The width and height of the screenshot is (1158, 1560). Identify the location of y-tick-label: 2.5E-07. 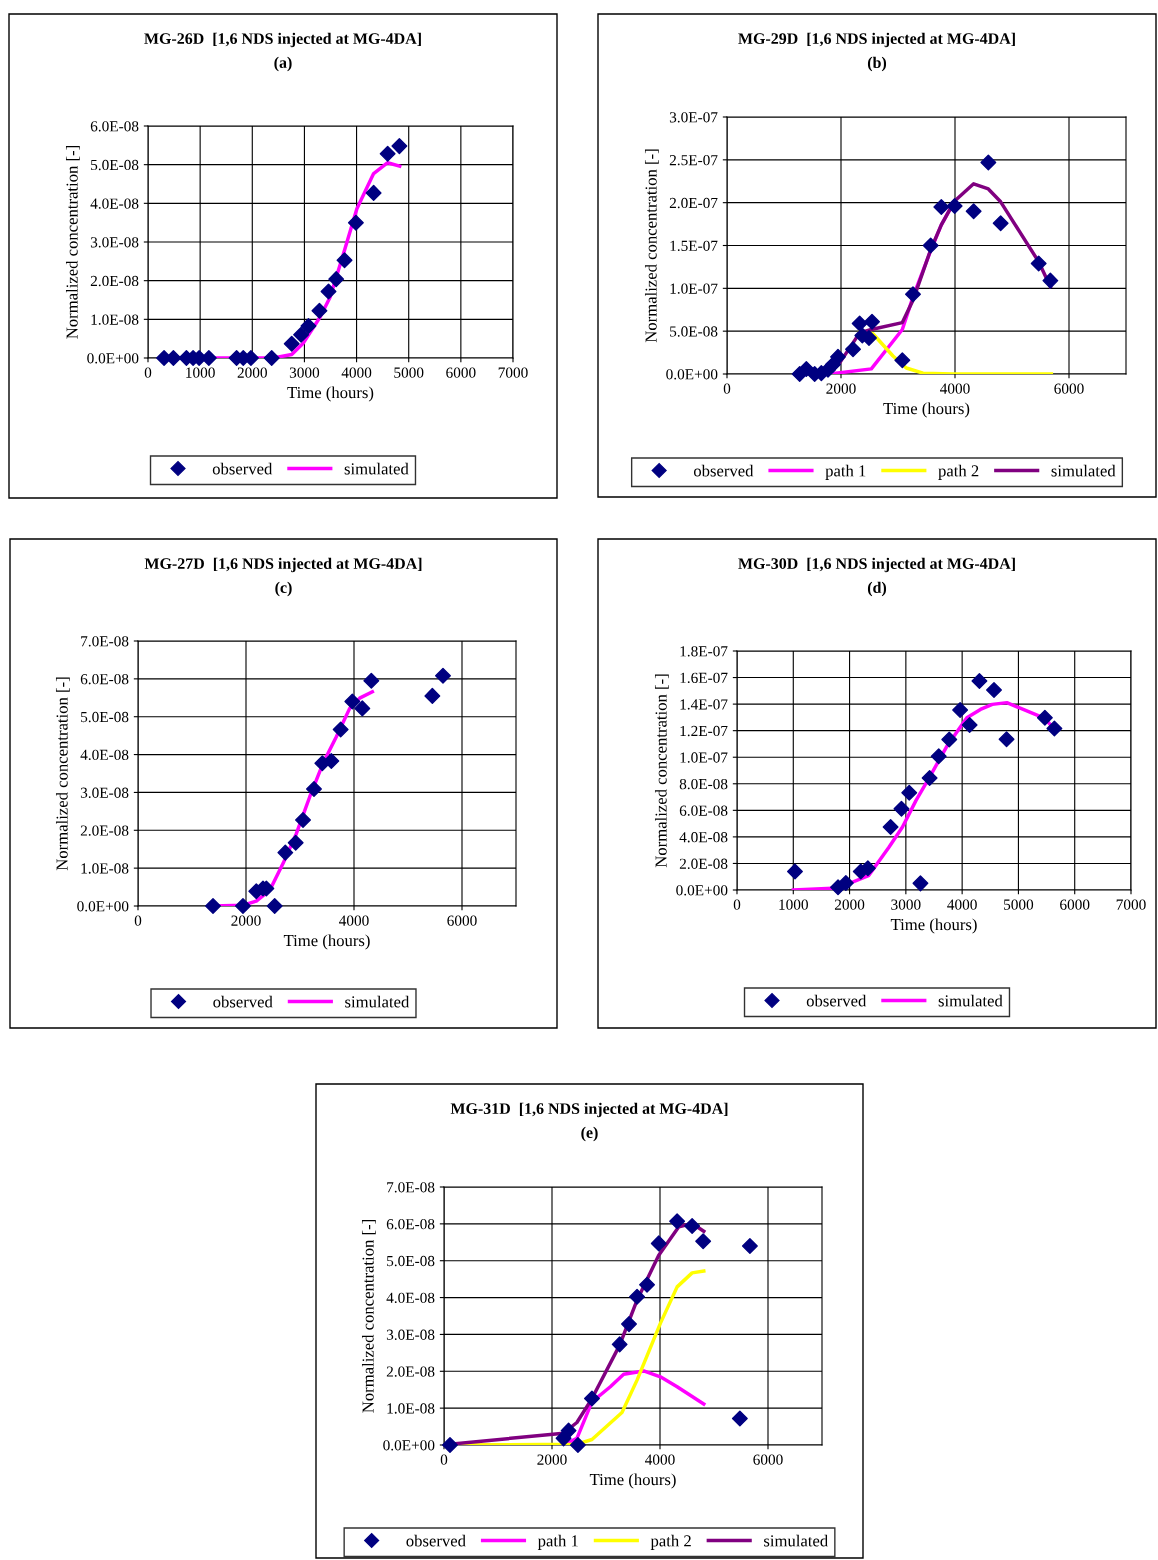
(693, 160).